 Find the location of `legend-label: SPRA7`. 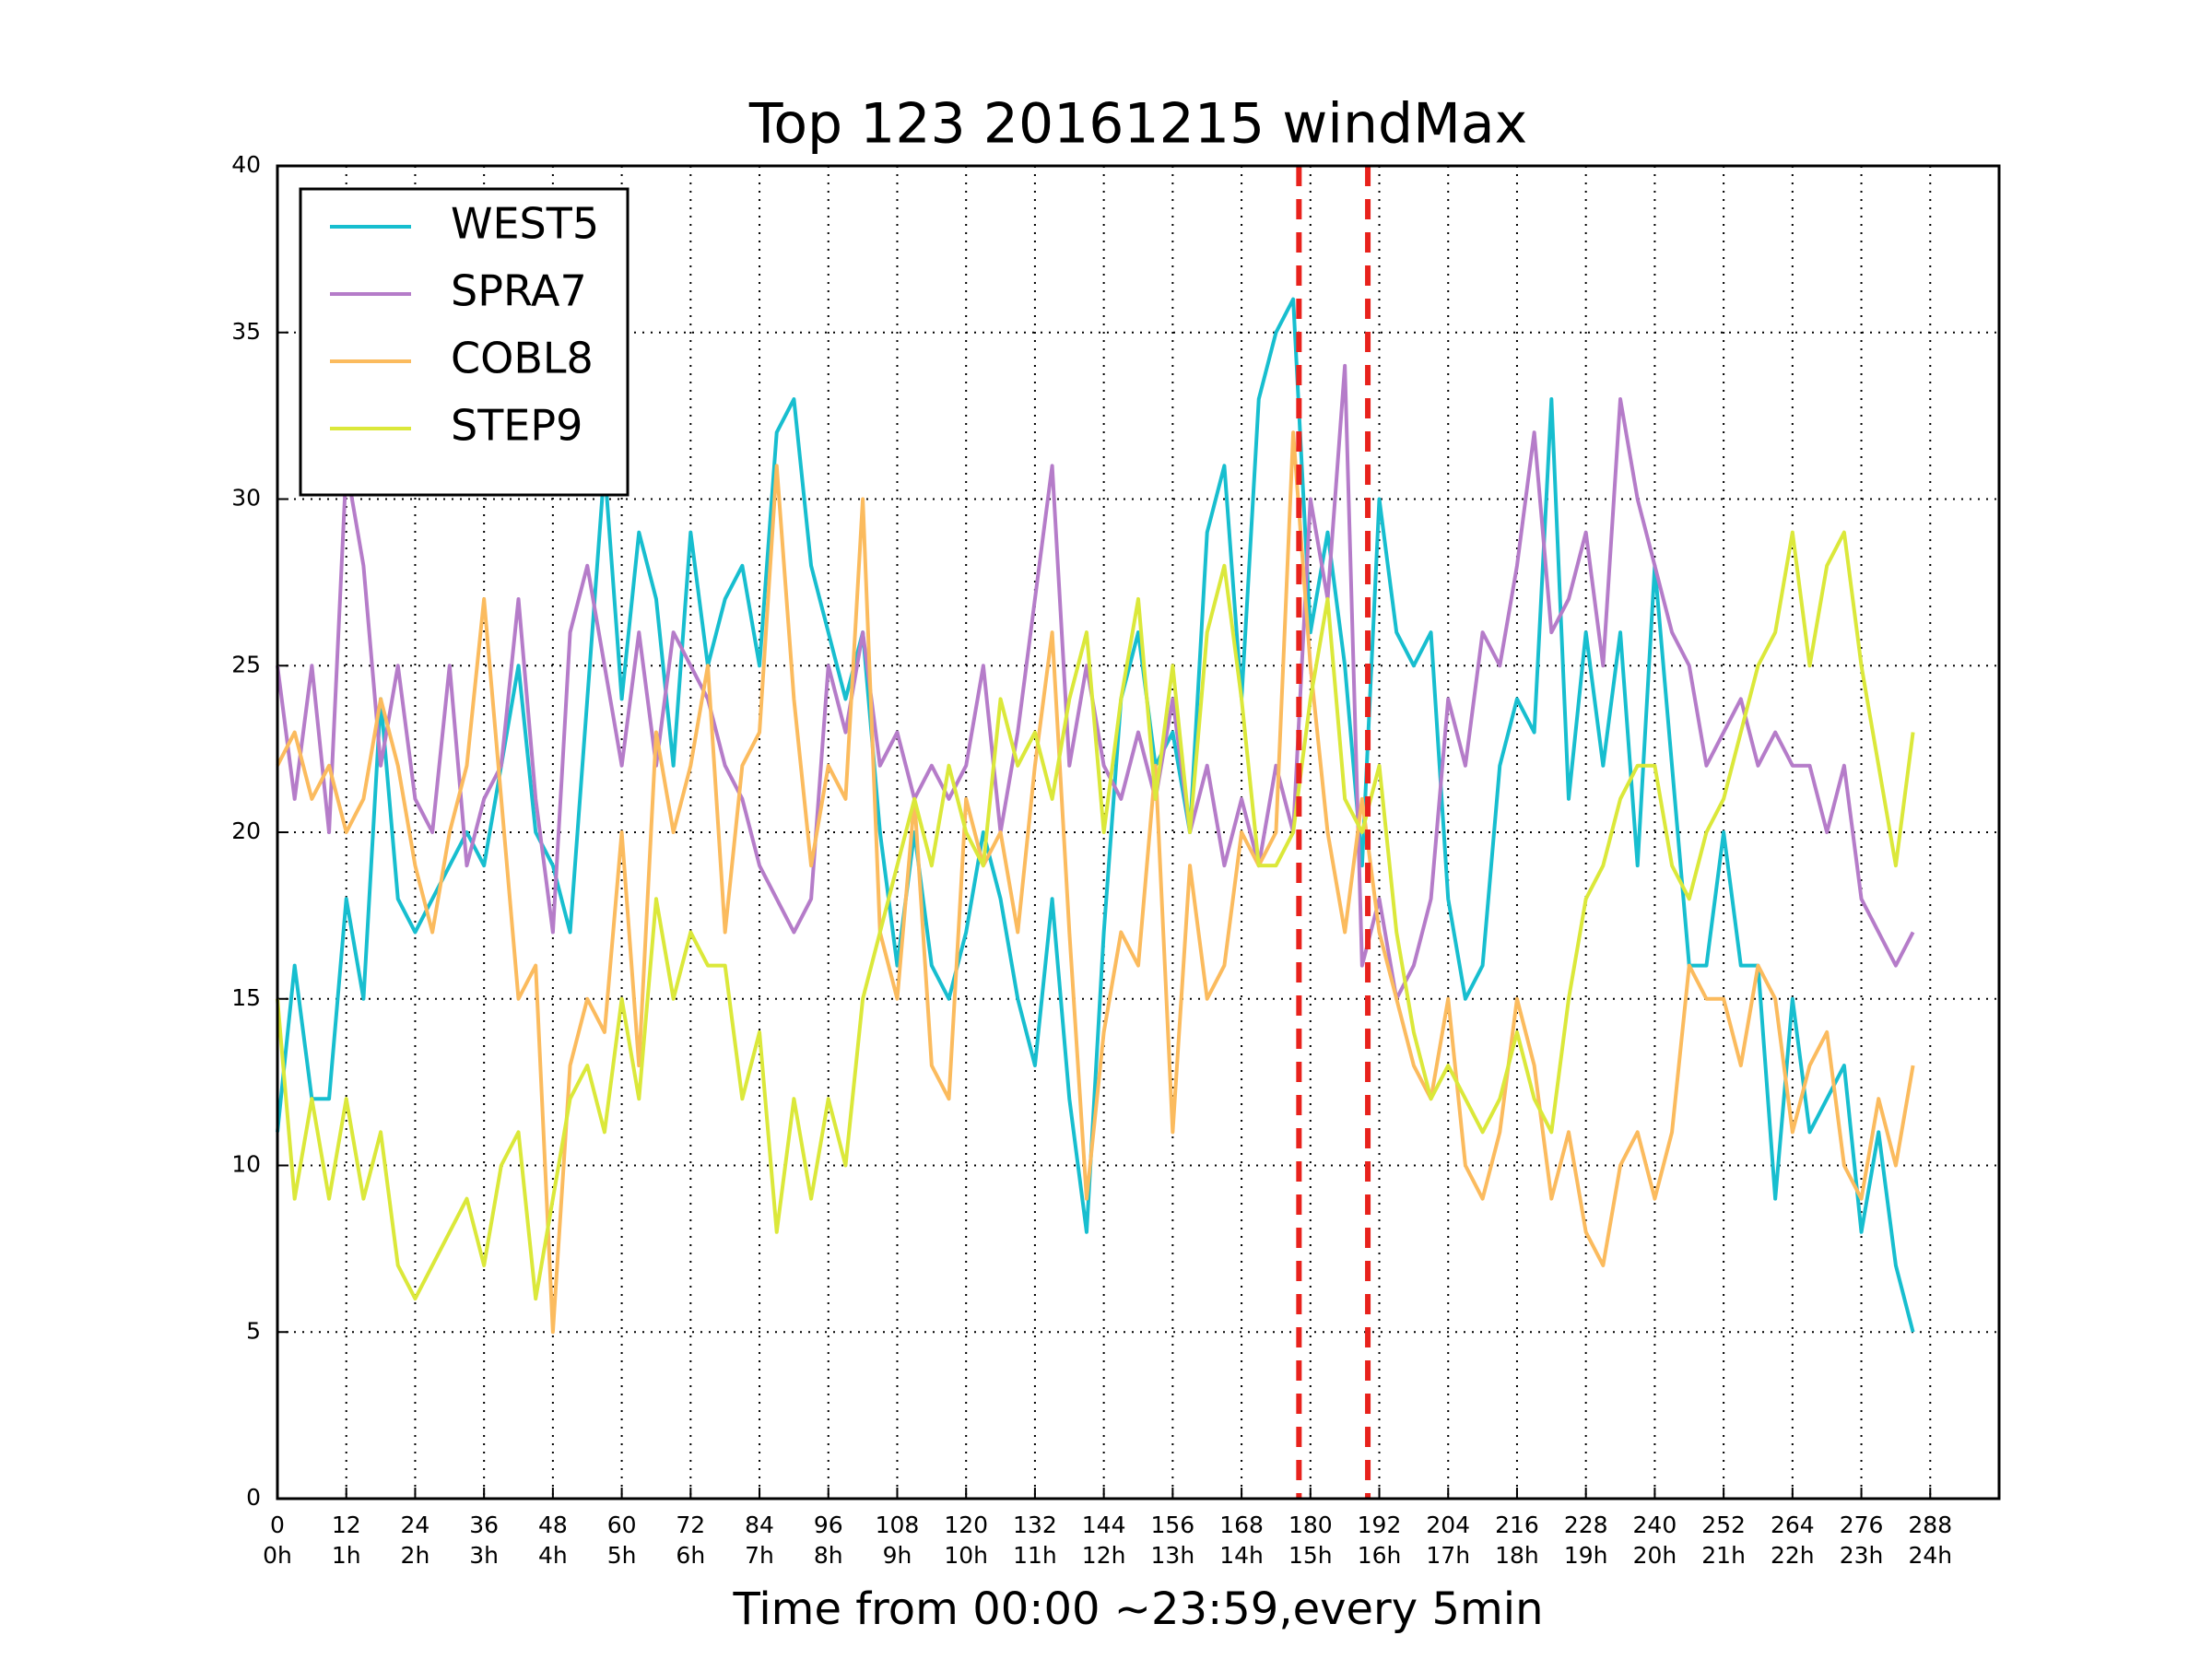

legend-label: SPRA7 is located at coordinates (519, 291).